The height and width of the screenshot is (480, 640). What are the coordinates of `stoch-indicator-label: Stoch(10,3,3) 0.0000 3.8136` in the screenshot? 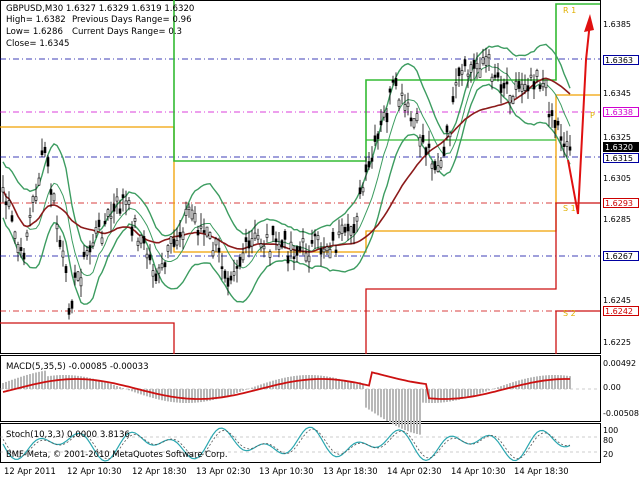 It's located at (68, 435).